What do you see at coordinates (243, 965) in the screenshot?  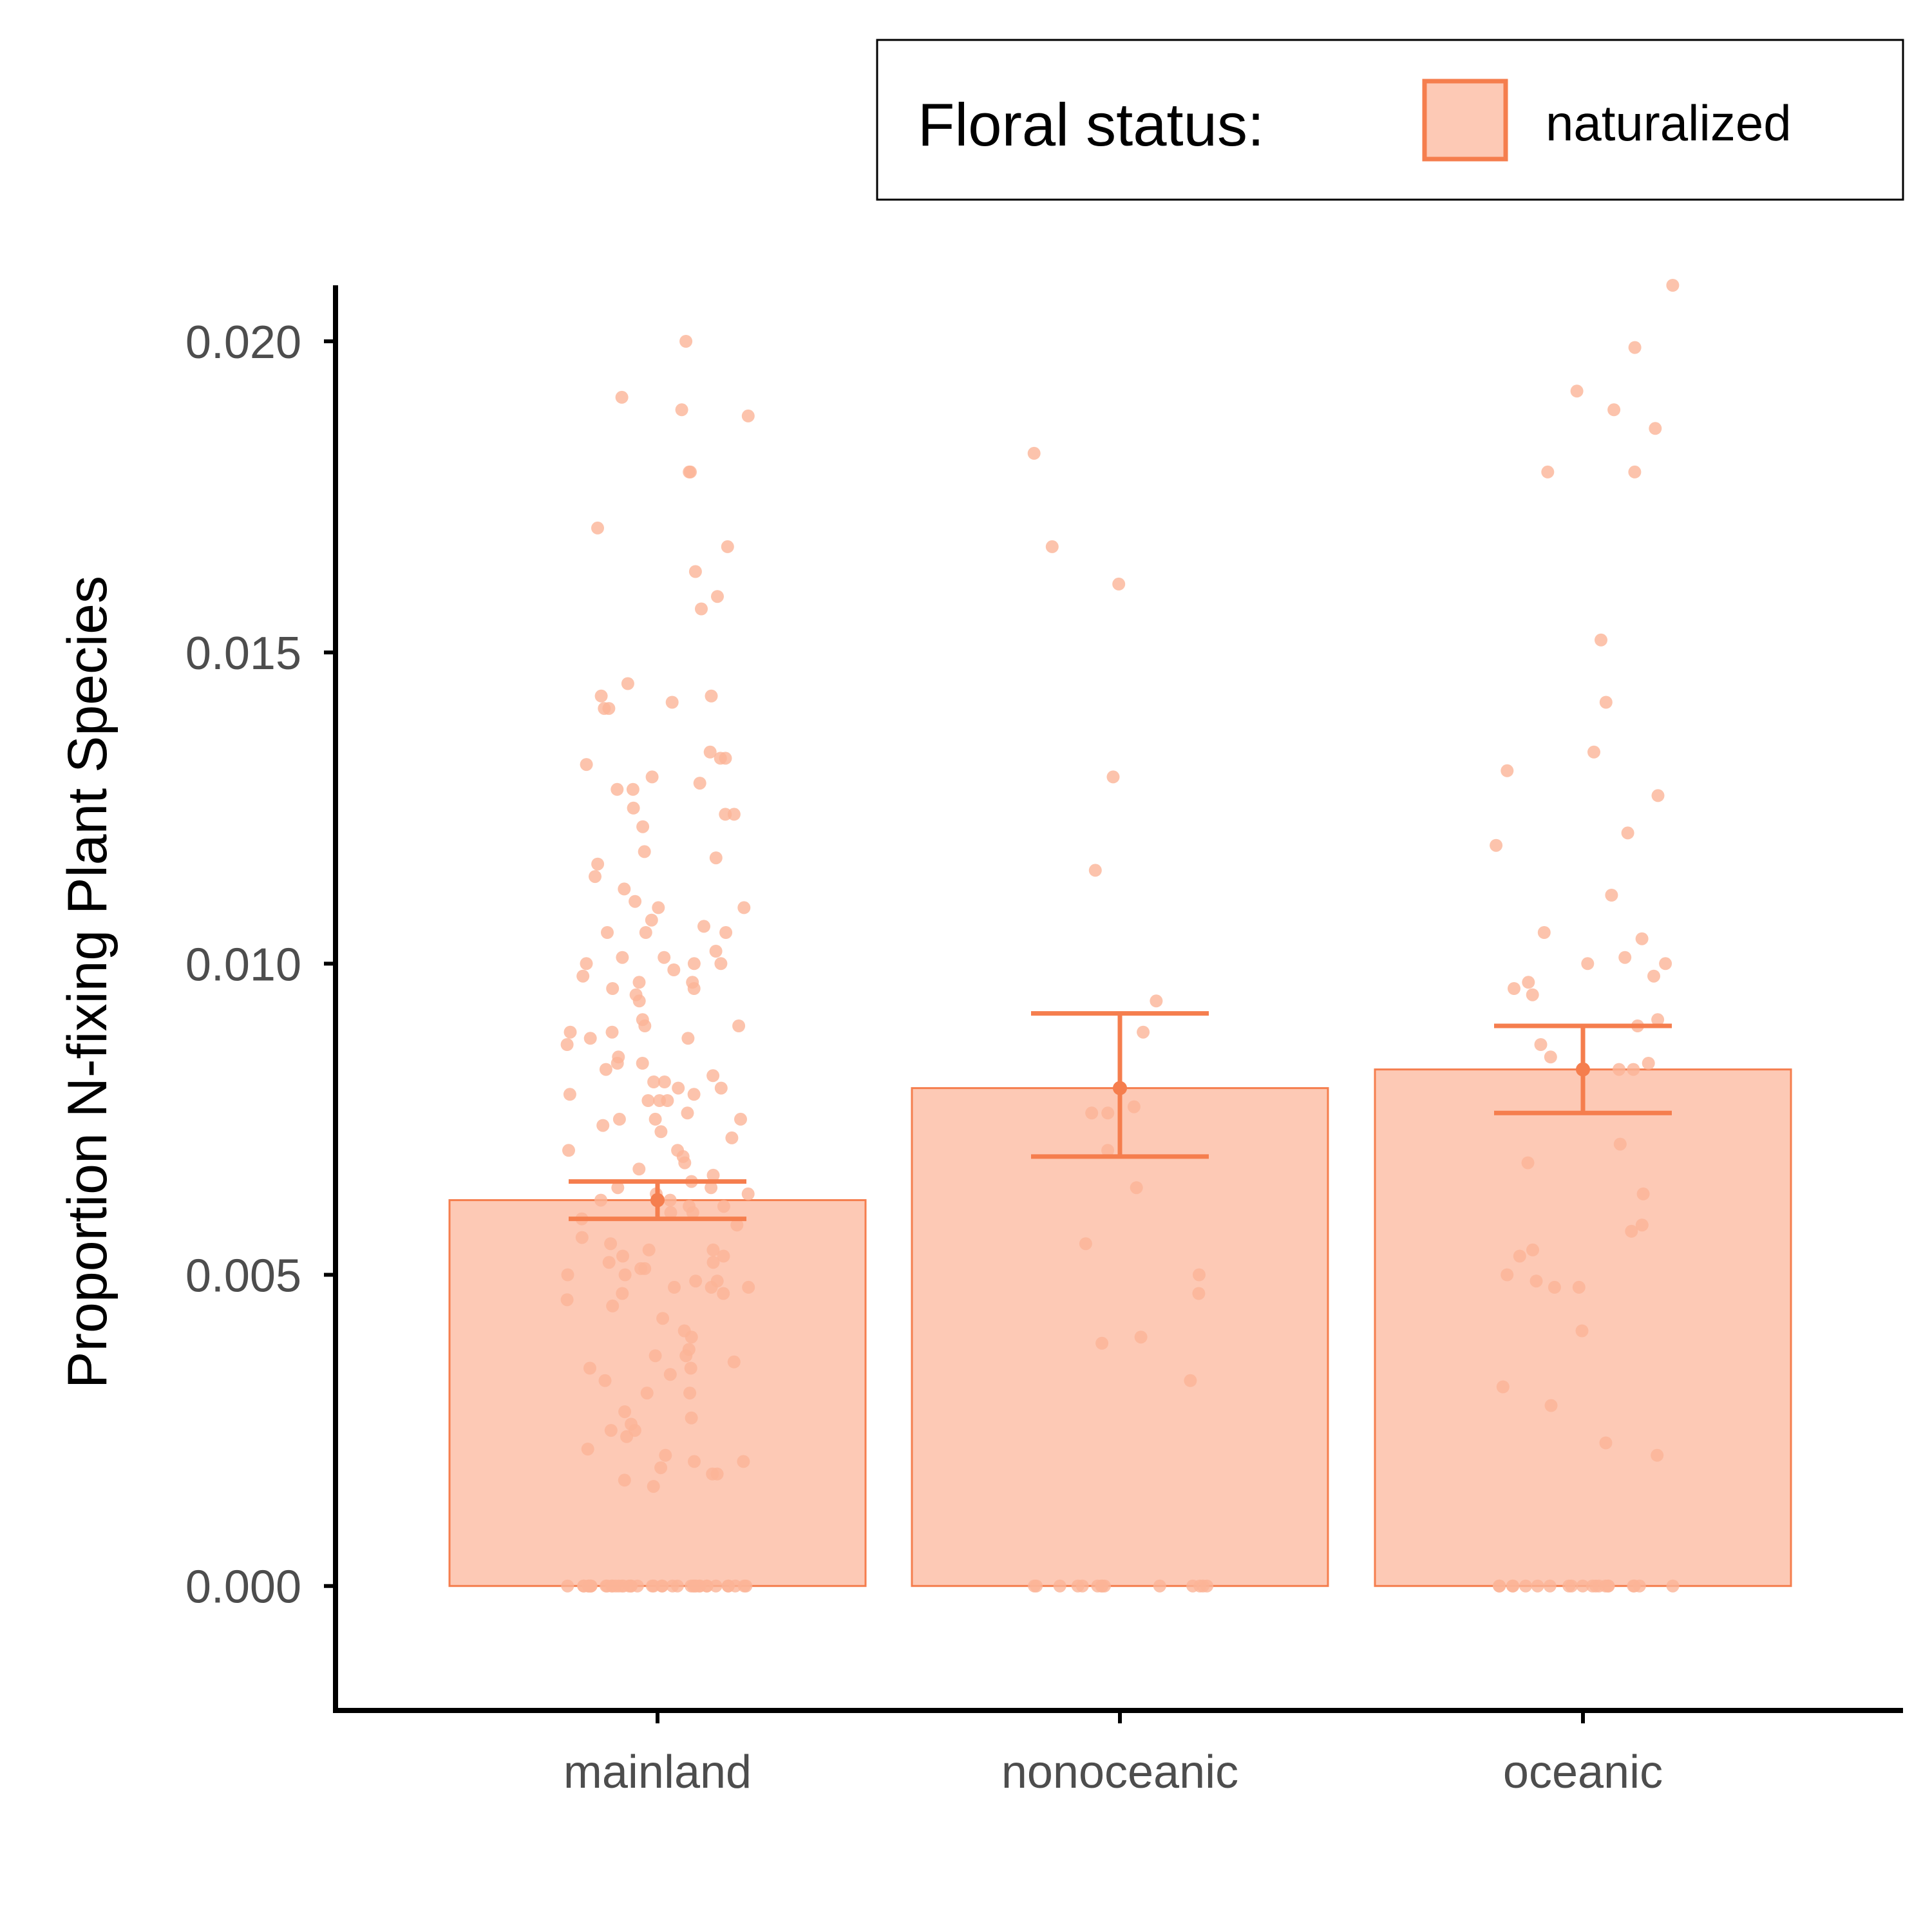 I see `y-tick-label: 0.010` at bounding box center [243, 965].